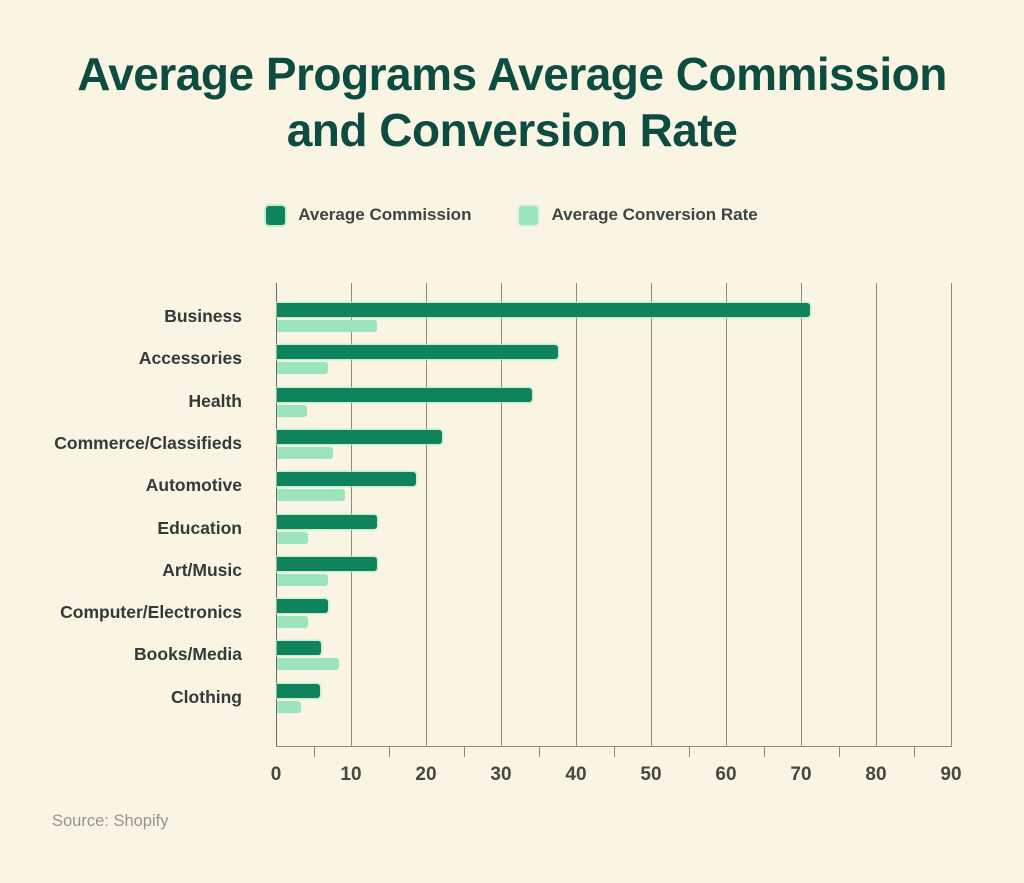 The height and width of the screenshot is (883, 1024). Describe the element at coordinates (151, 612) in the screenshot. I see `category-label: Computer/Electronics` at that location.